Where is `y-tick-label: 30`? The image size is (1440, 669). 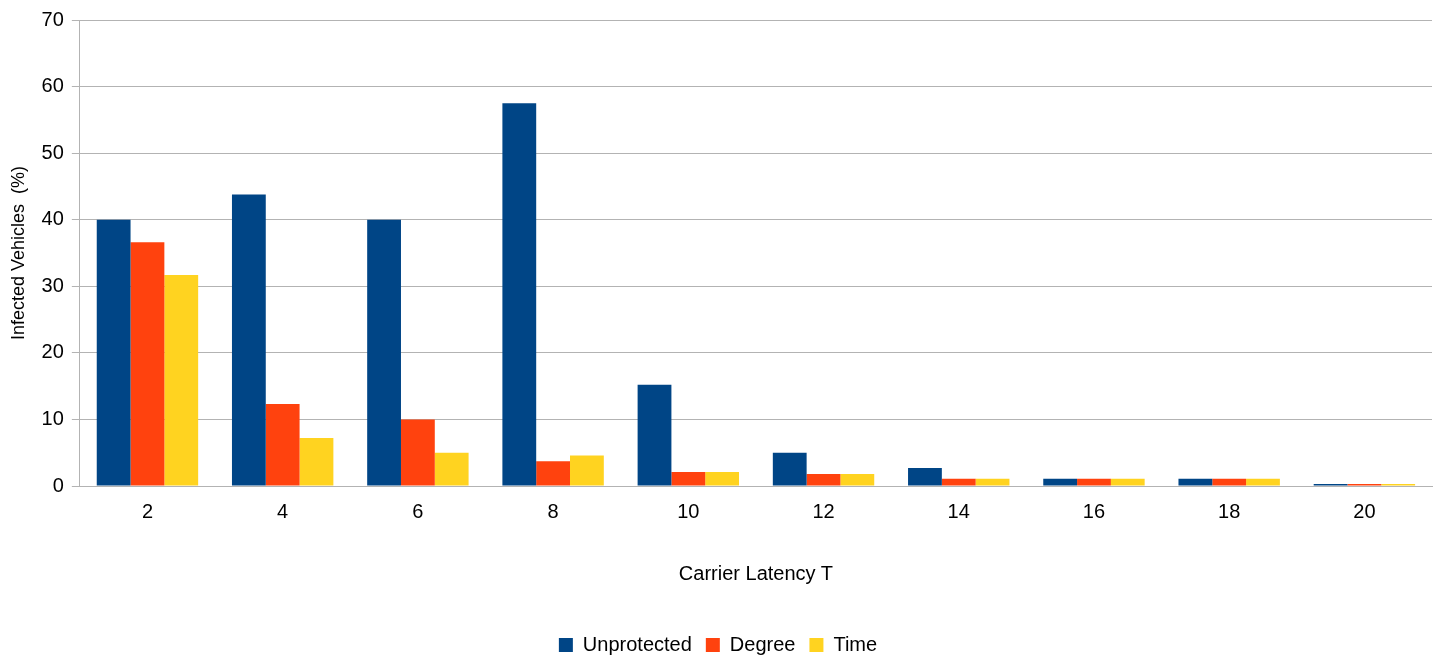 y-tick-label: 30 is located at coordinates (52, 284).